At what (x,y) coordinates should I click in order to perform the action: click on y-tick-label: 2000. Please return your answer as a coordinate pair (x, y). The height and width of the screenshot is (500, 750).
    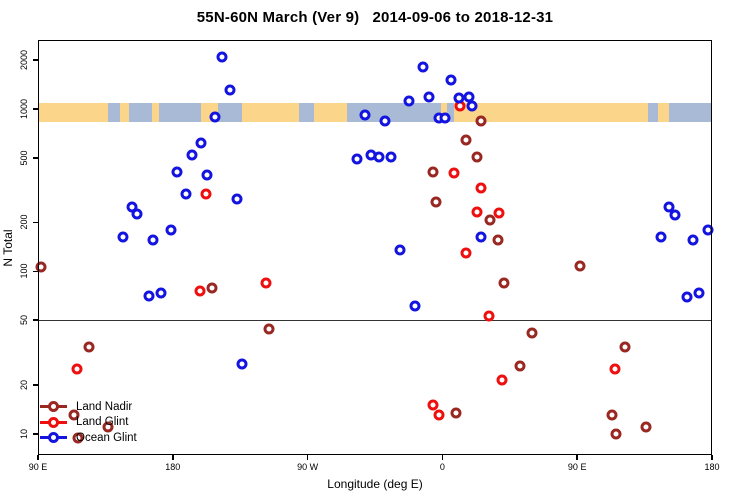
    Looking at the image, I should click on (24, 59).